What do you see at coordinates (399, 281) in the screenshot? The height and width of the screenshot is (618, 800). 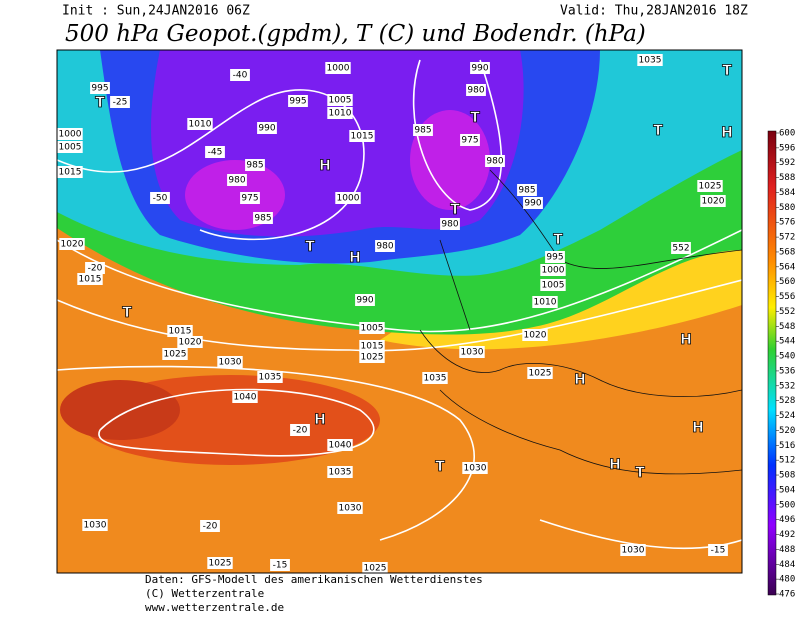 I see `isobar` at bounding box center [399, 281].